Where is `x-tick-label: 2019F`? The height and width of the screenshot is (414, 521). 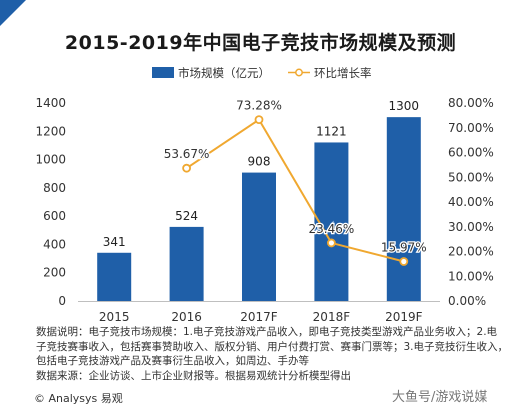
x-tick-label: 2019F is located at coordinates (404, 317).